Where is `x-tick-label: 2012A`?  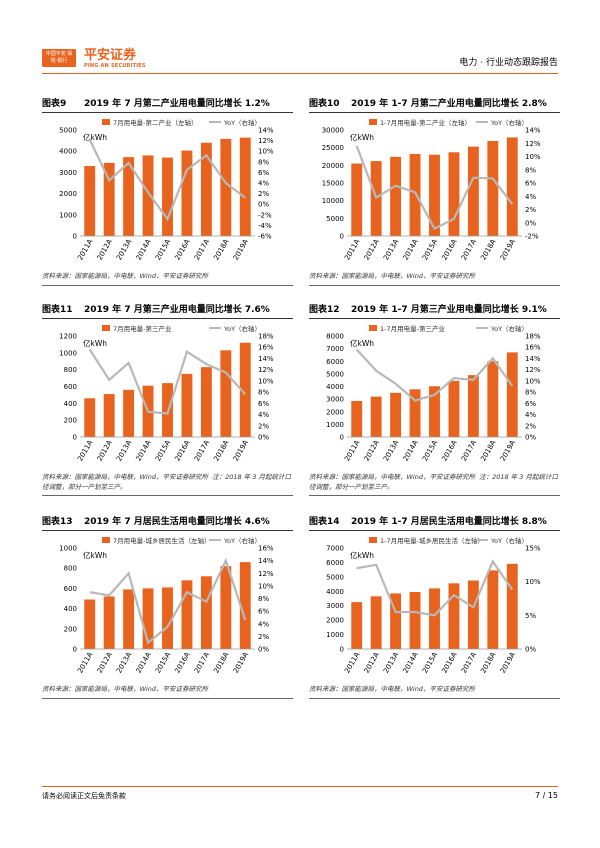 x-tick-label: 2012A is located at coordinates (372, 663).